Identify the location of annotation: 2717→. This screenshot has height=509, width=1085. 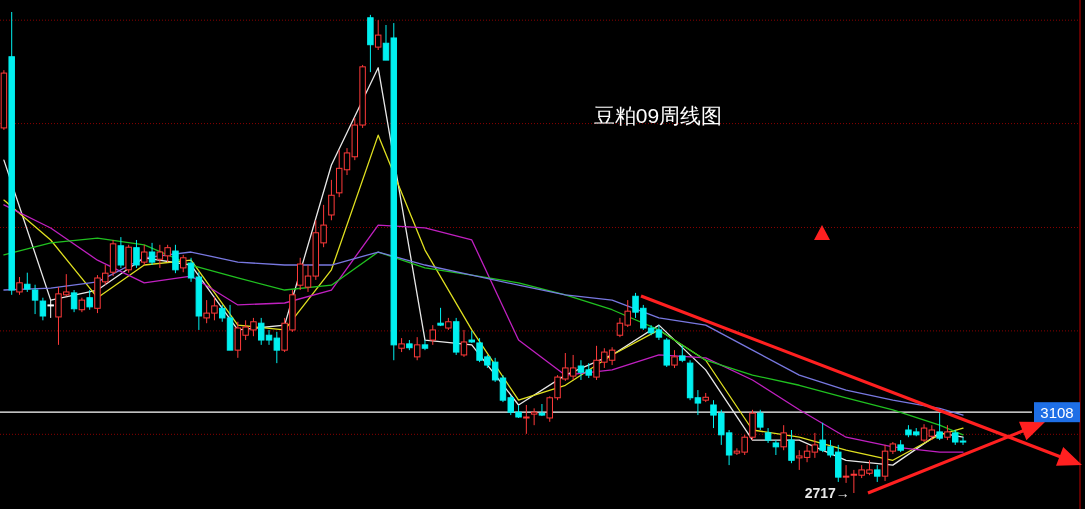
(827, 493).